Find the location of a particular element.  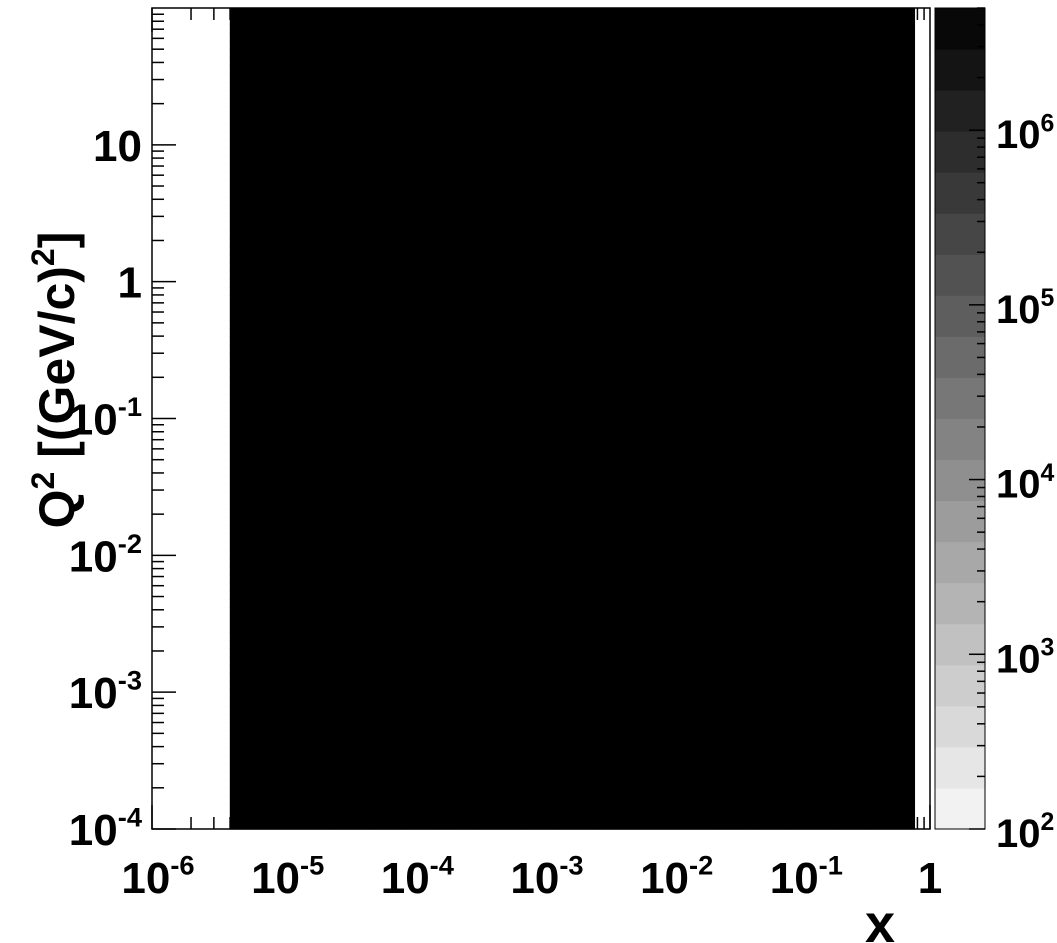

heatmap-cell-2027 is located at coordinates (389, 603).